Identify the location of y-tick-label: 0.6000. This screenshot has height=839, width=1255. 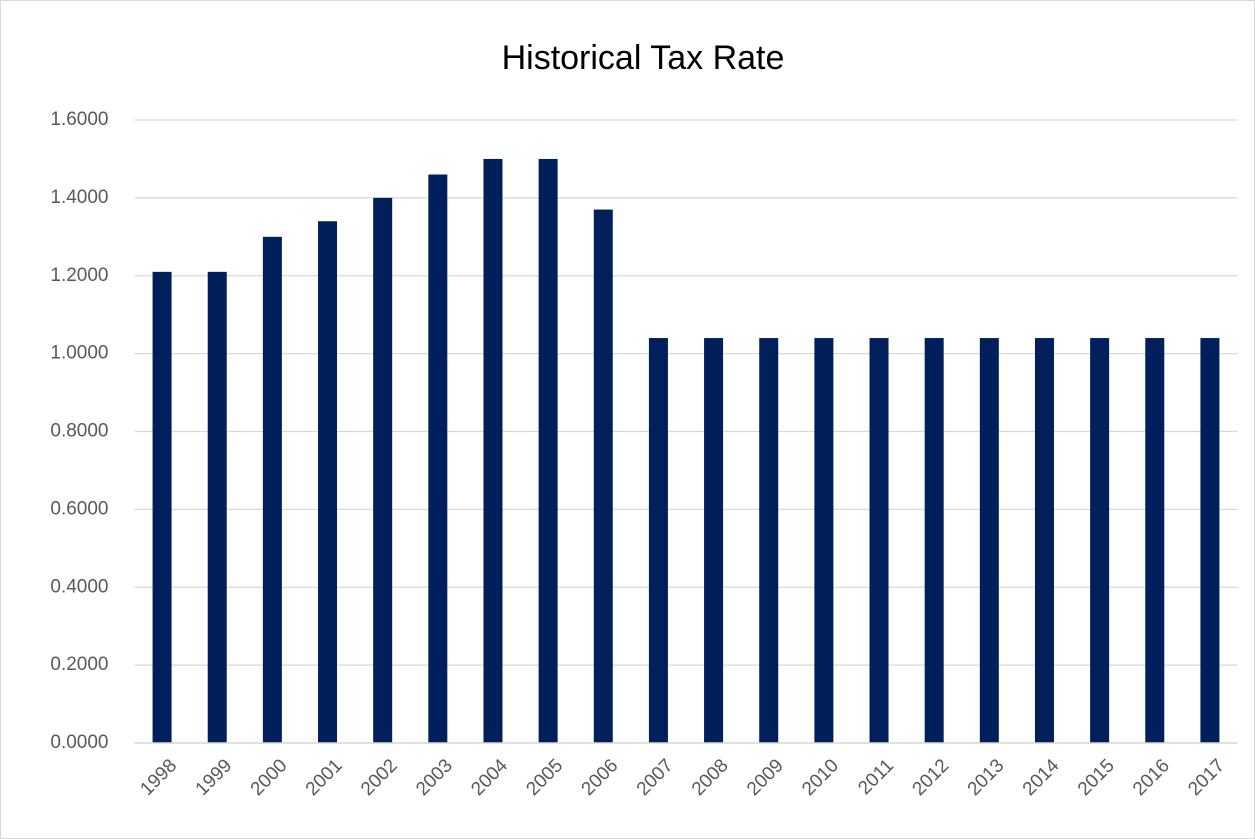
(79, 508).